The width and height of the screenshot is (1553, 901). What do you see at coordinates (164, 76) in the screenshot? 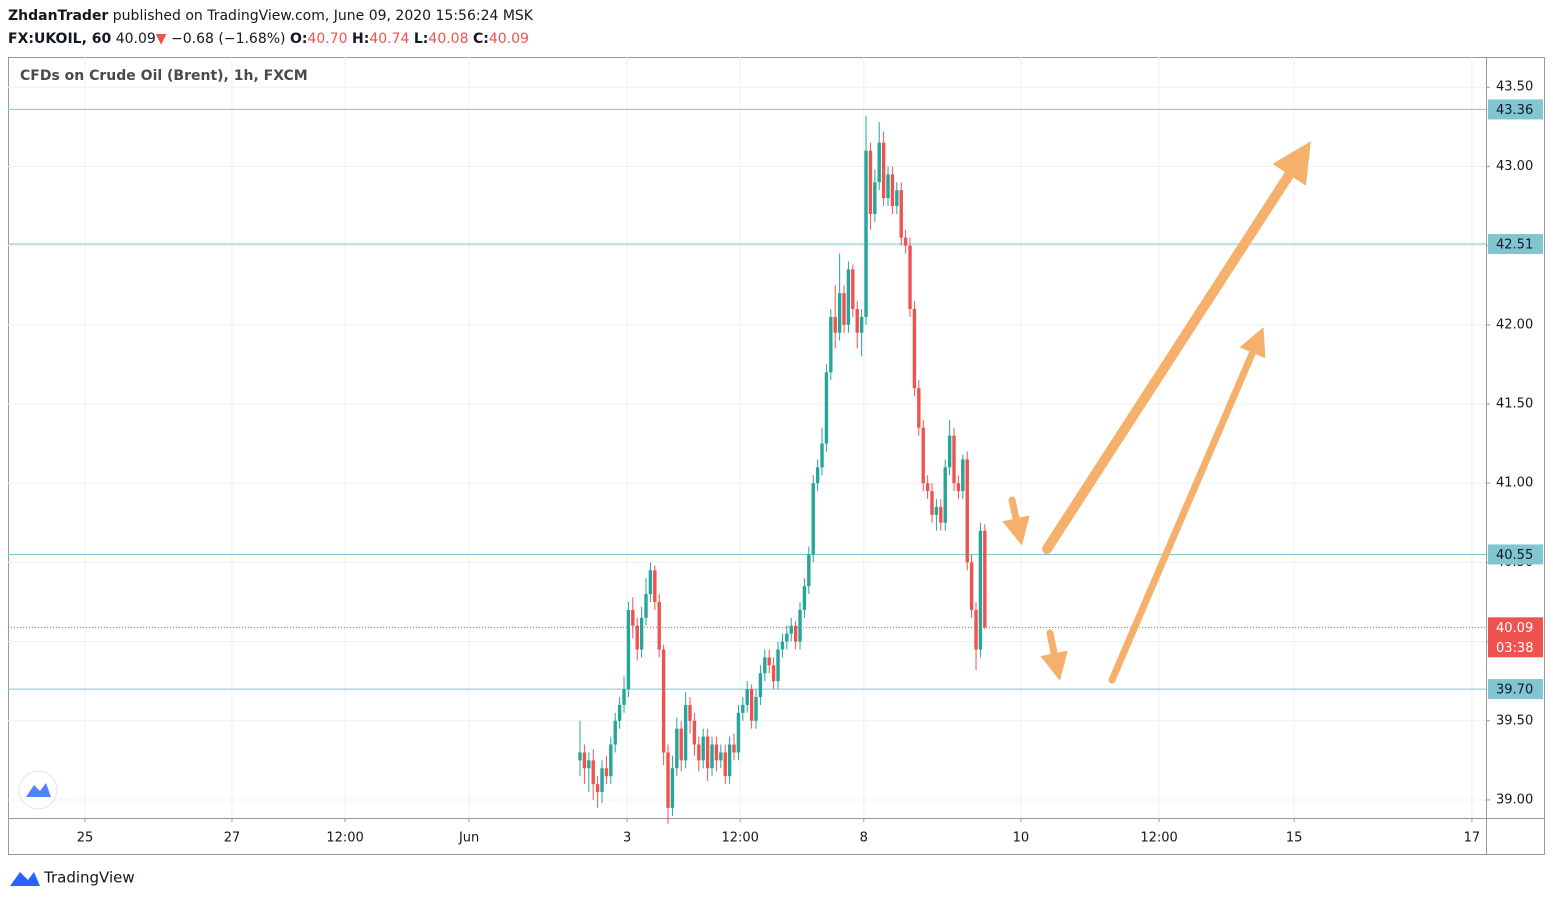
I see `chart-title: CFDs on Crude Oil (Brent), 1h, FXCM` at bounding box center [164, 76].